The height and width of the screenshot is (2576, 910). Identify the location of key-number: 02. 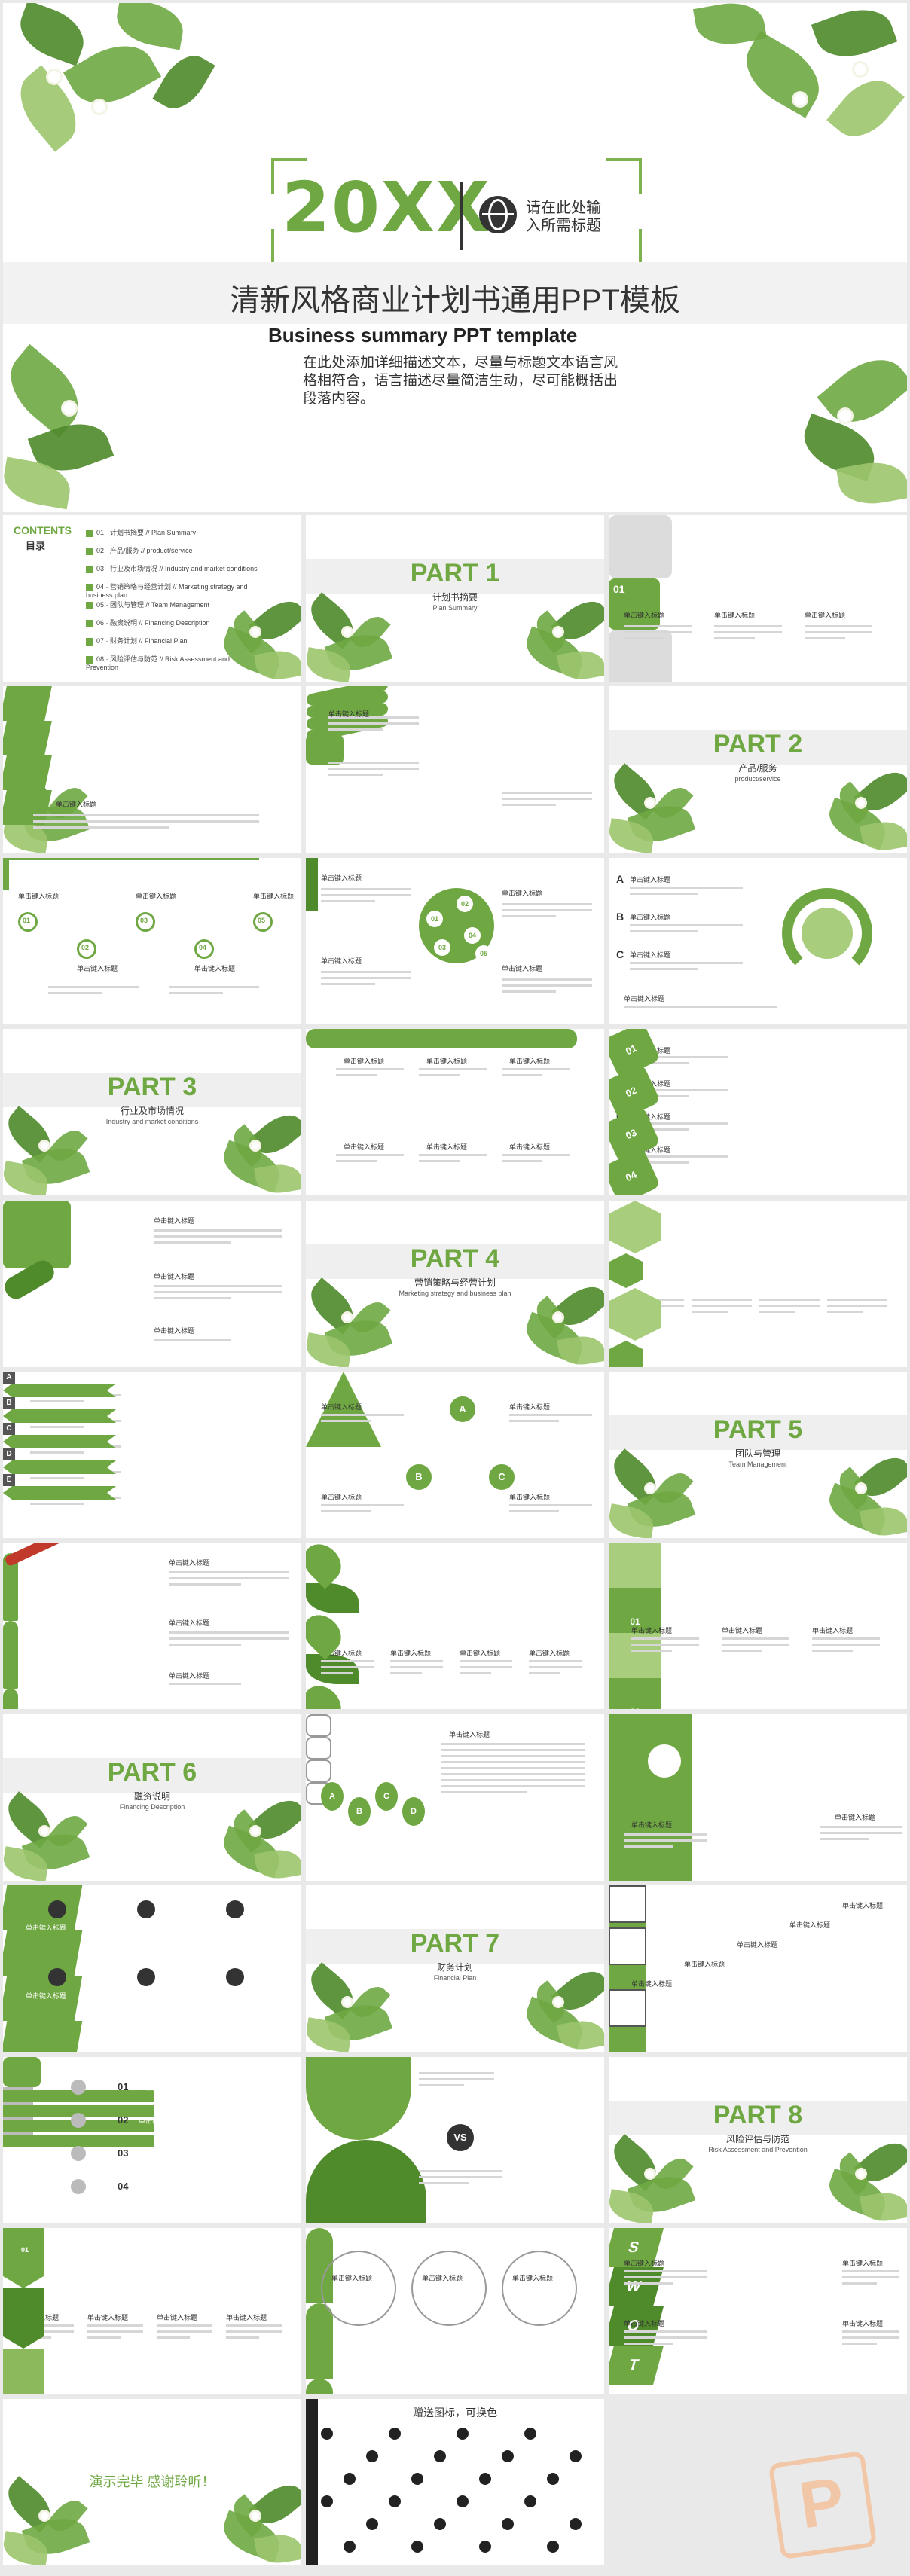
(124, 2120).